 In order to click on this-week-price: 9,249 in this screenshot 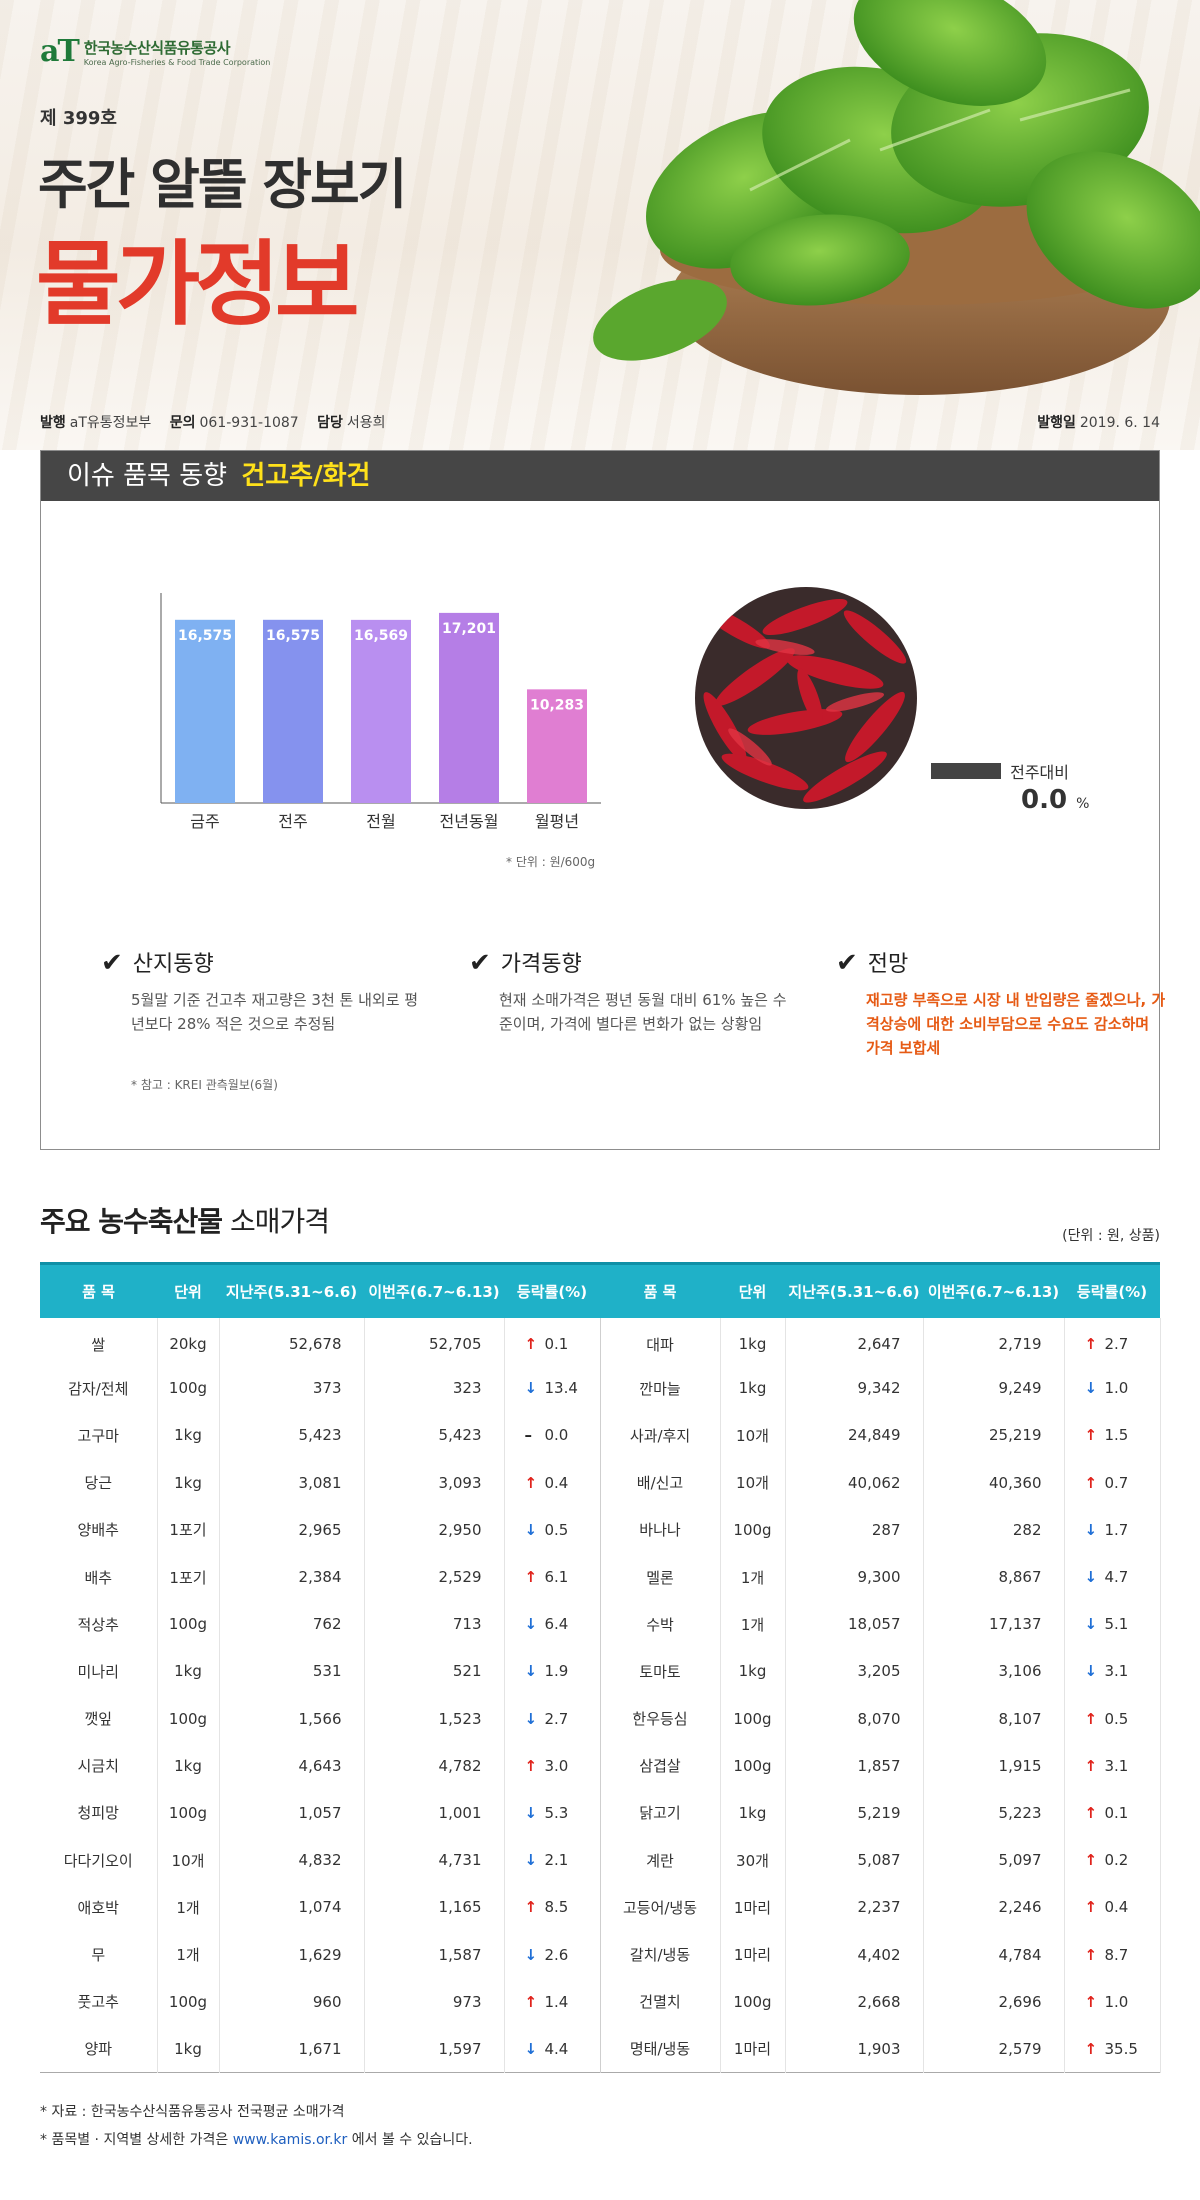, I will do `click(994, 1388)`.